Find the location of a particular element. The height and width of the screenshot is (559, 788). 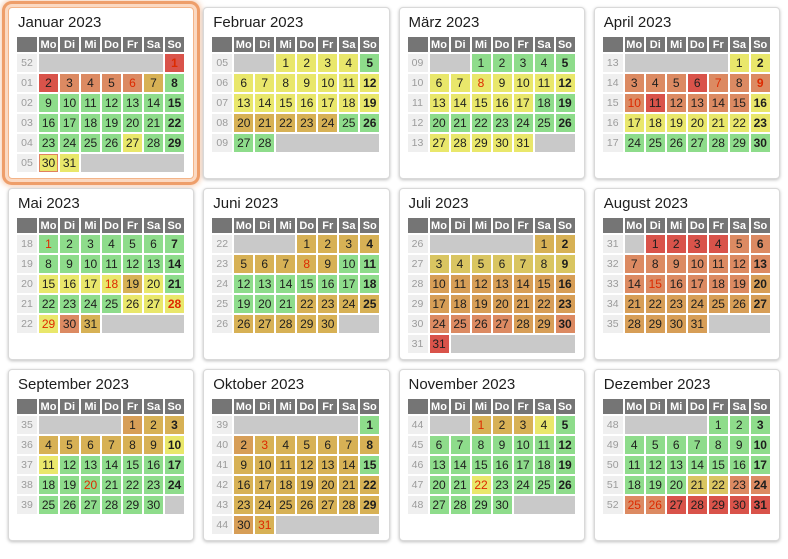

day-cell-27: 27 is located at coordinates (760, 304).